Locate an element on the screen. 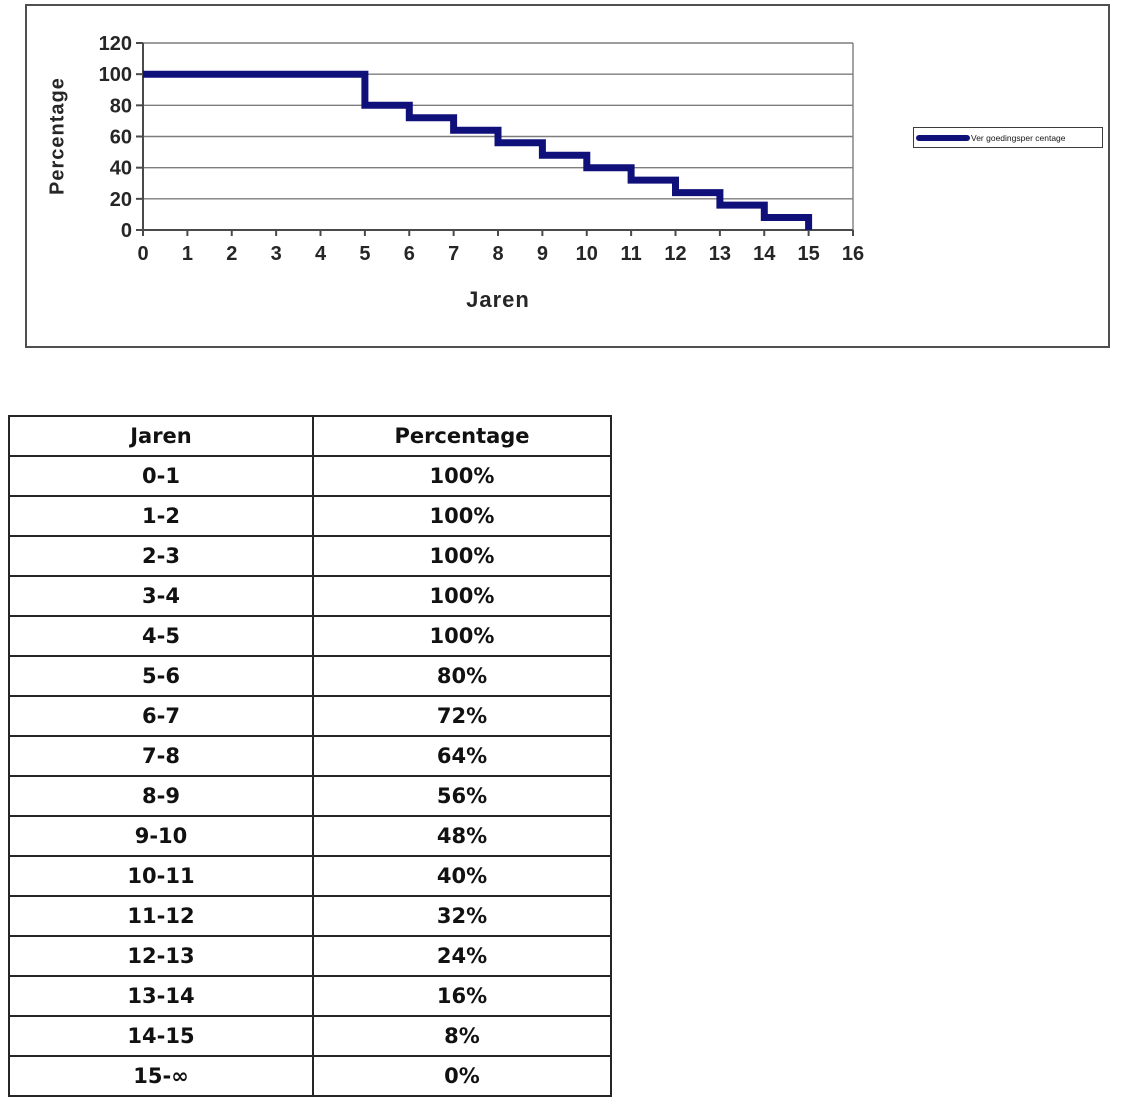  jaren-cell: 11-12 is located at coordinates (161, 916).